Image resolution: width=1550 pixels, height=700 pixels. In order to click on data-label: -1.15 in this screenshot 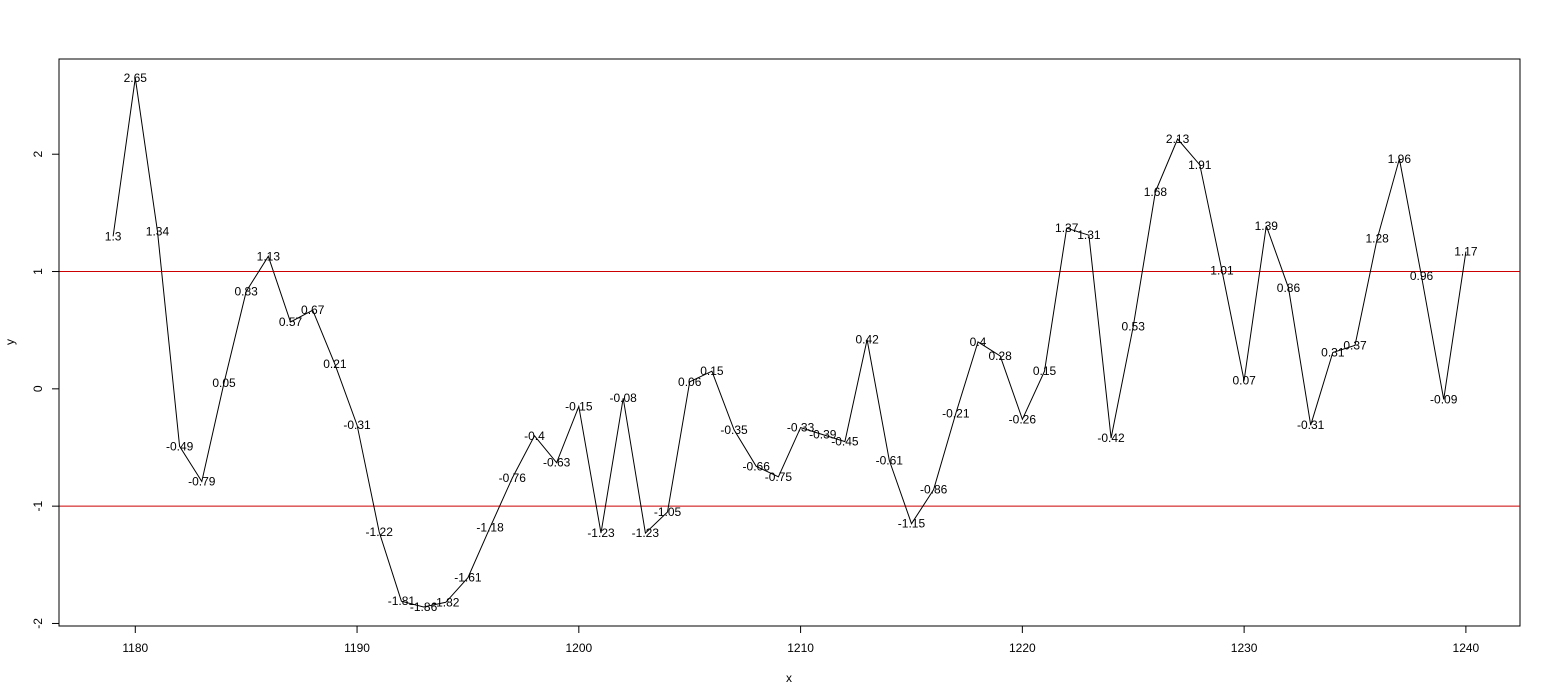, I will do `click(912, 524)`.